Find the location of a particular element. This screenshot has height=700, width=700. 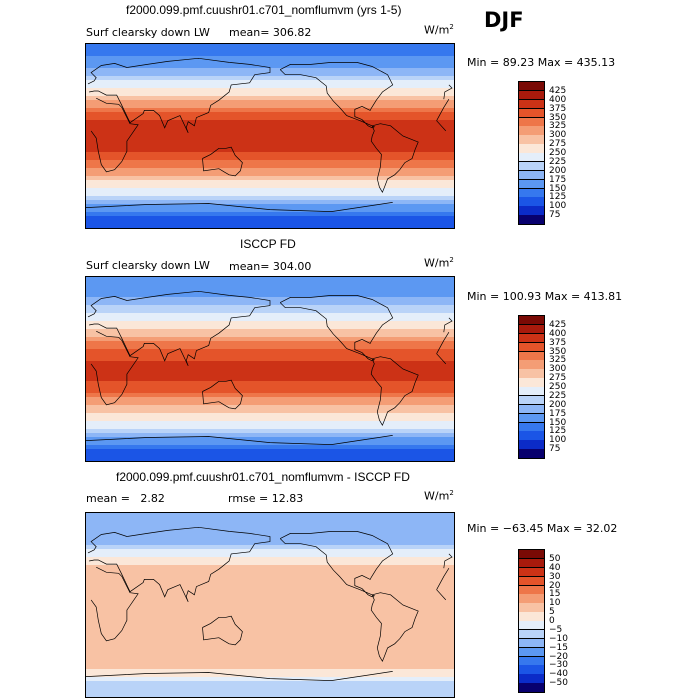

colorbar-tick-label: −5 is located at coordinates (556, 629).